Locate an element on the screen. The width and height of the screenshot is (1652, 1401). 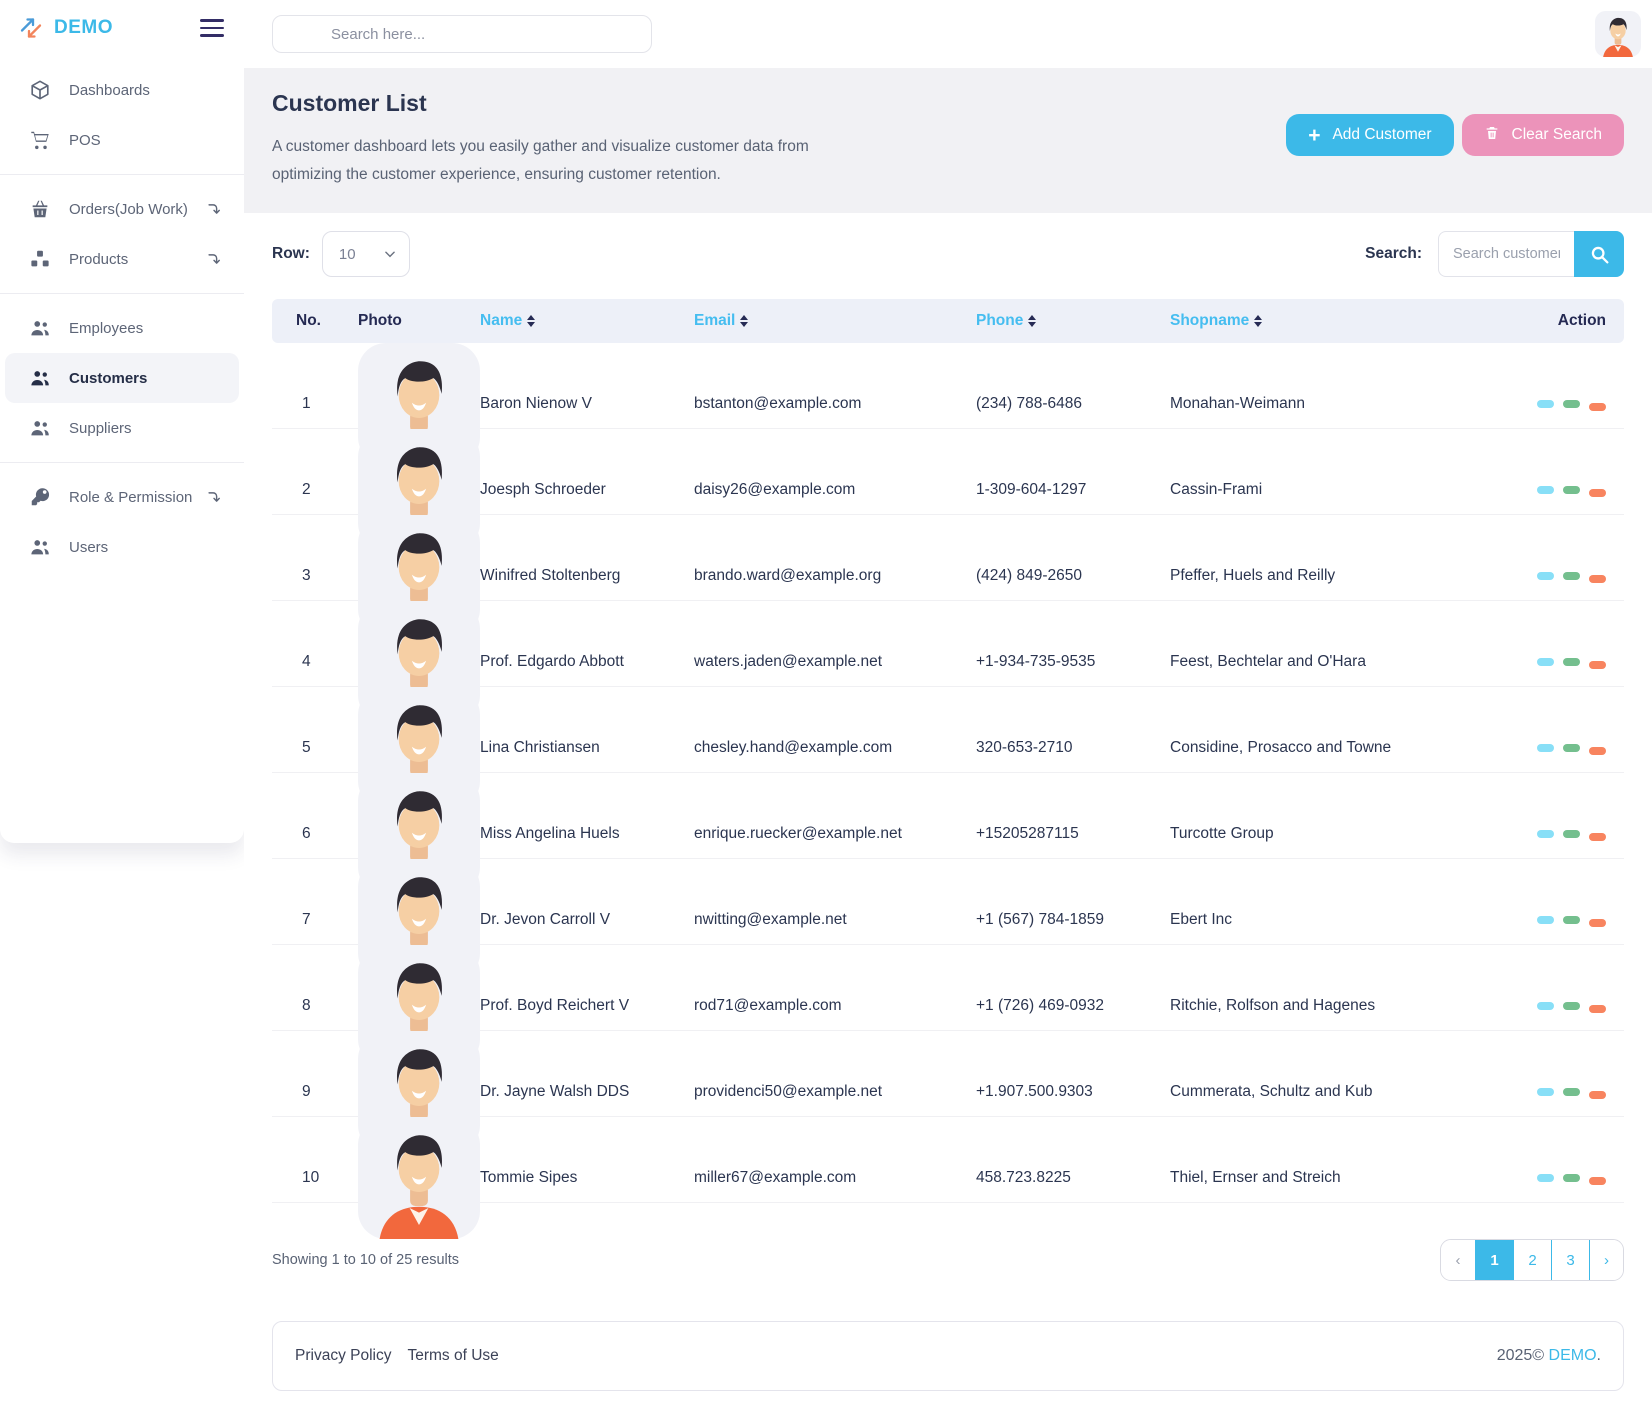
column-header-no: No. is located at coordinates (327, 321).